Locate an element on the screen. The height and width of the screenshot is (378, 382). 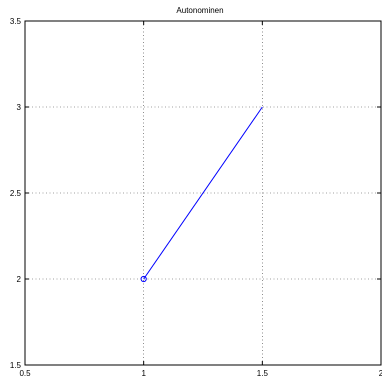
y-tick-label: 2 is located at coordinates (19, 279).